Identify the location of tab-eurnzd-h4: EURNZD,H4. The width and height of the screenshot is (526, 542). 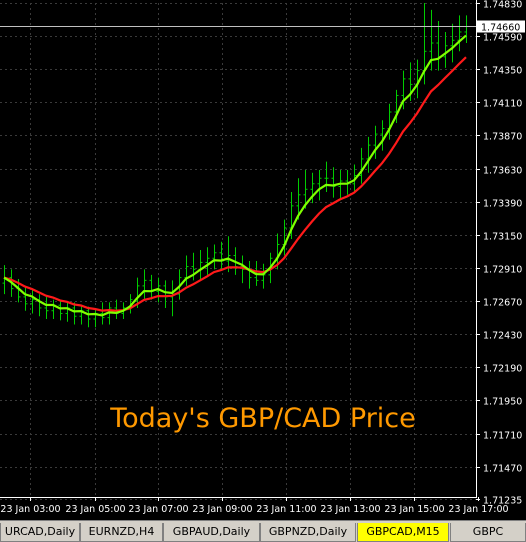
(121, 532).